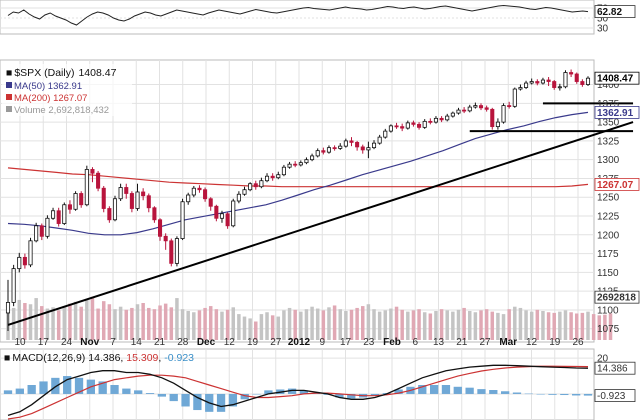 This screenshot has height=420, width=640. I want to click on macd-tick-label: 20, so click(603, 359).